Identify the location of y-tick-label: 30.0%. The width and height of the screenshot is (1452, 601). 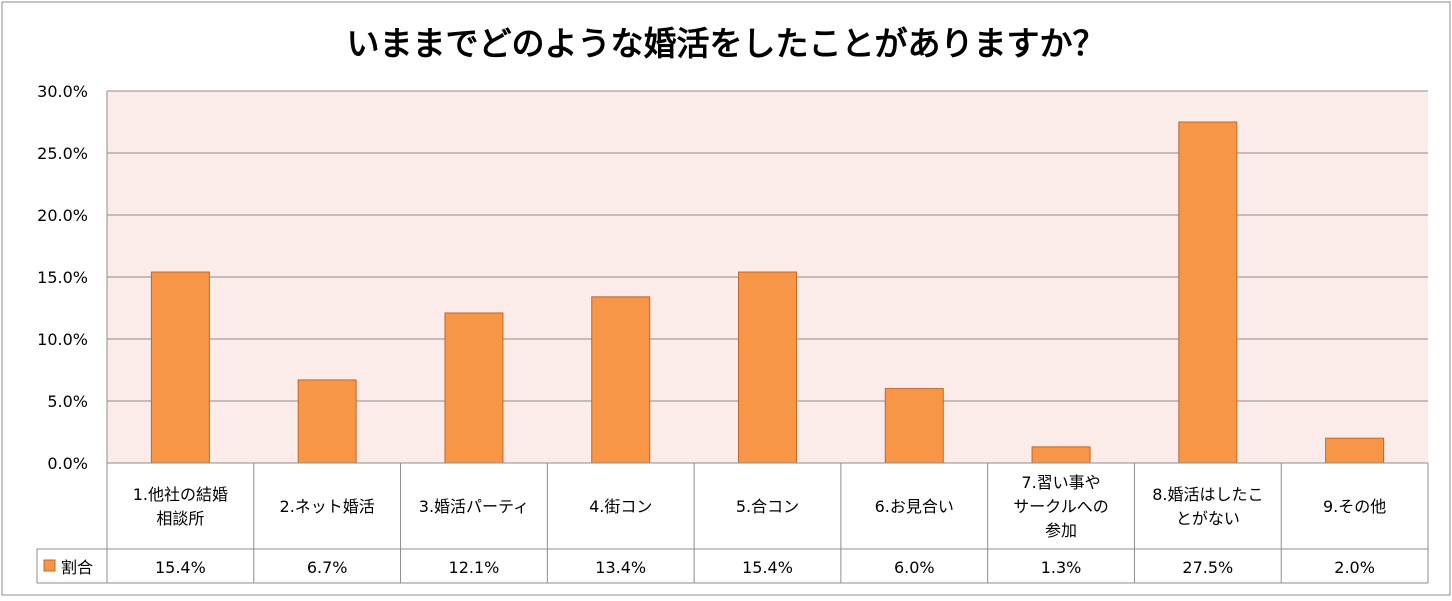
(62, 91).